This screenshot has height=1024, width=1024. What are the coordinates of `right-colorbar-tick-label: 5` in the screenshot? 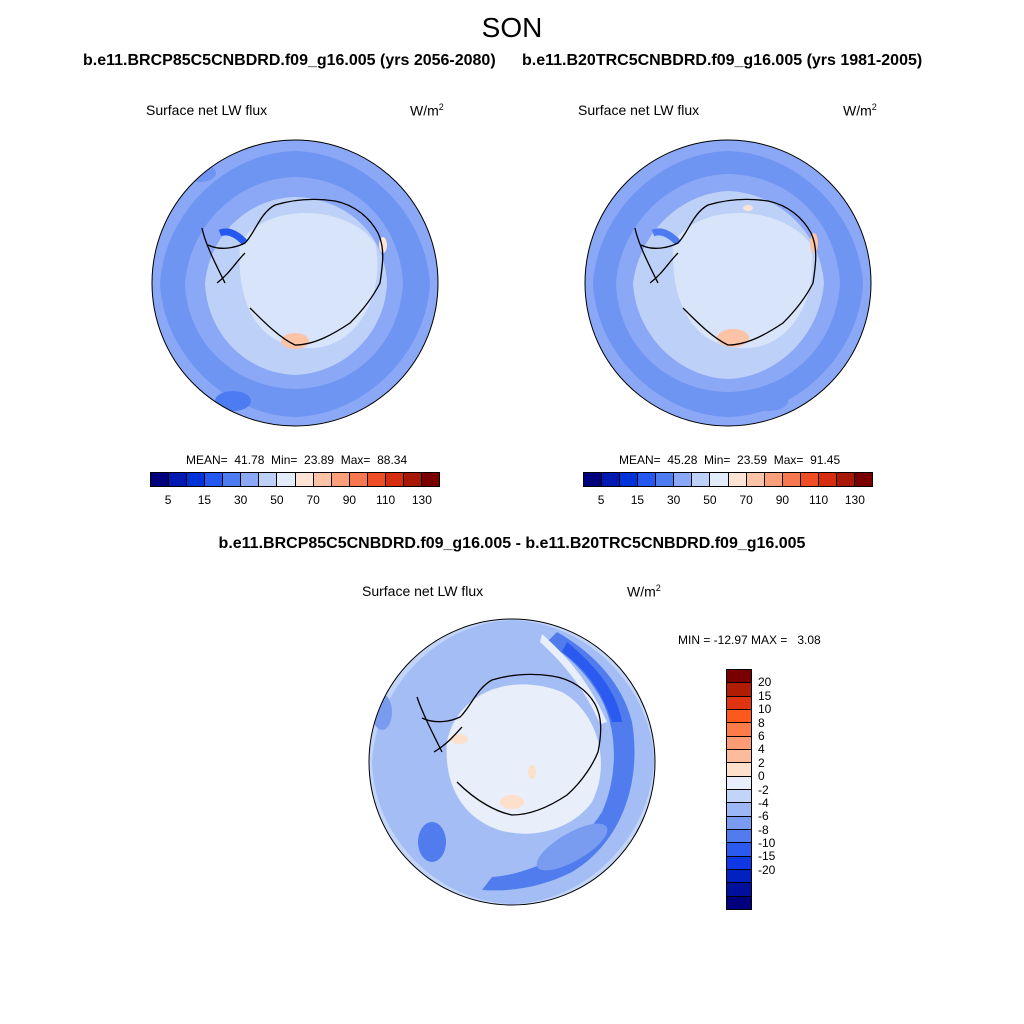 It's located at (601, 500).